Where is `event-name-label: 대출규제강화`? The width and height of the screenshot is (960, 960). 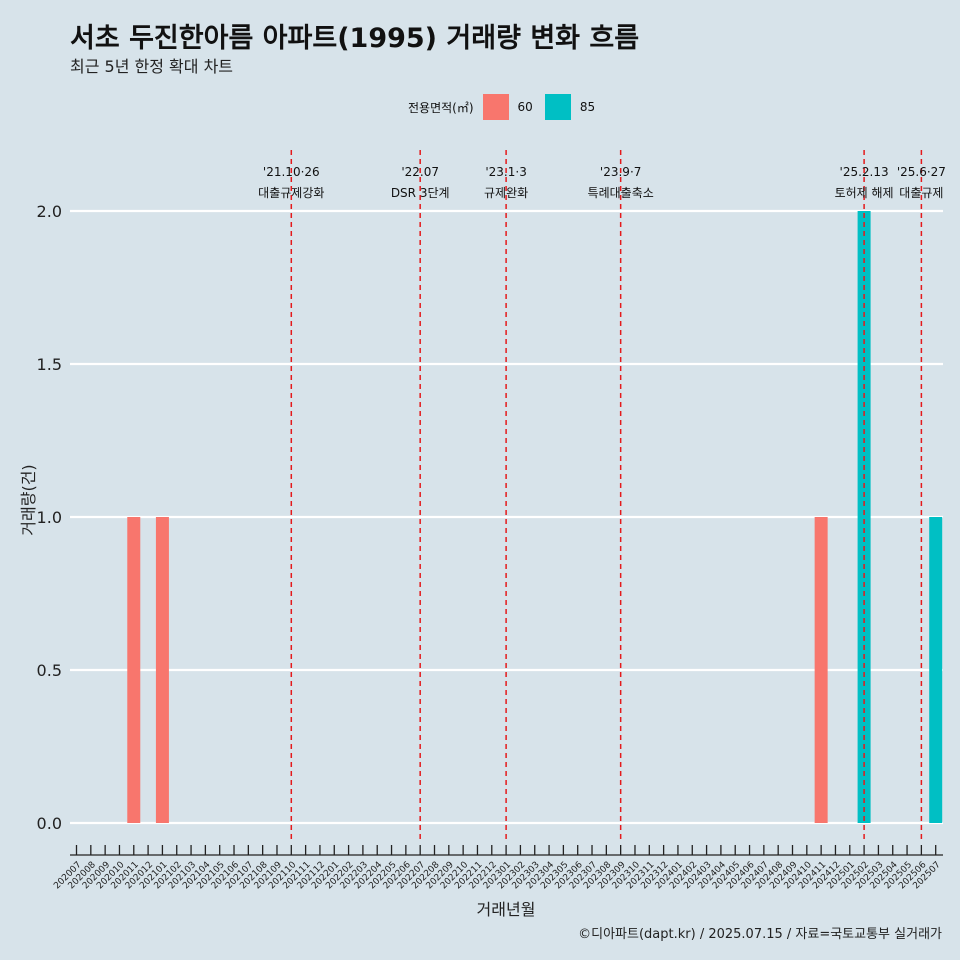
event-name-label: 대출규제강화 is located at coordinates (291, 193).